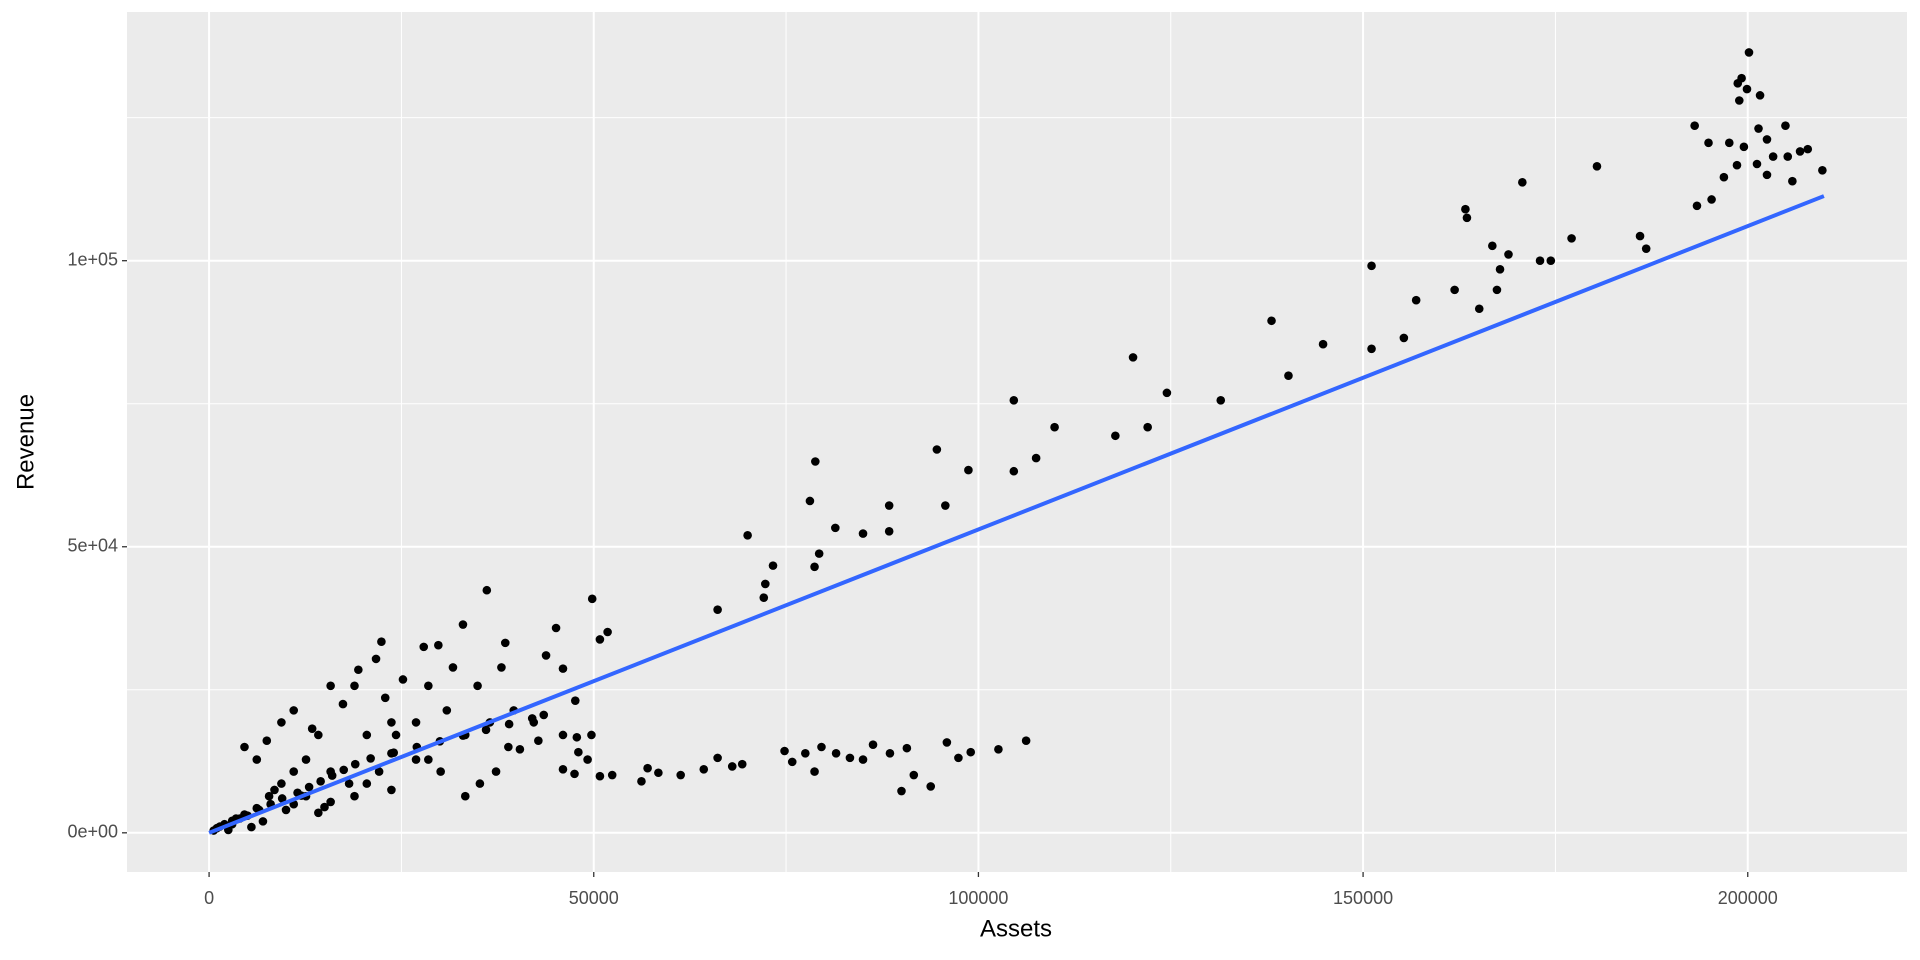  I want to click on x-axis-title: Assets, so click(1016, 928).